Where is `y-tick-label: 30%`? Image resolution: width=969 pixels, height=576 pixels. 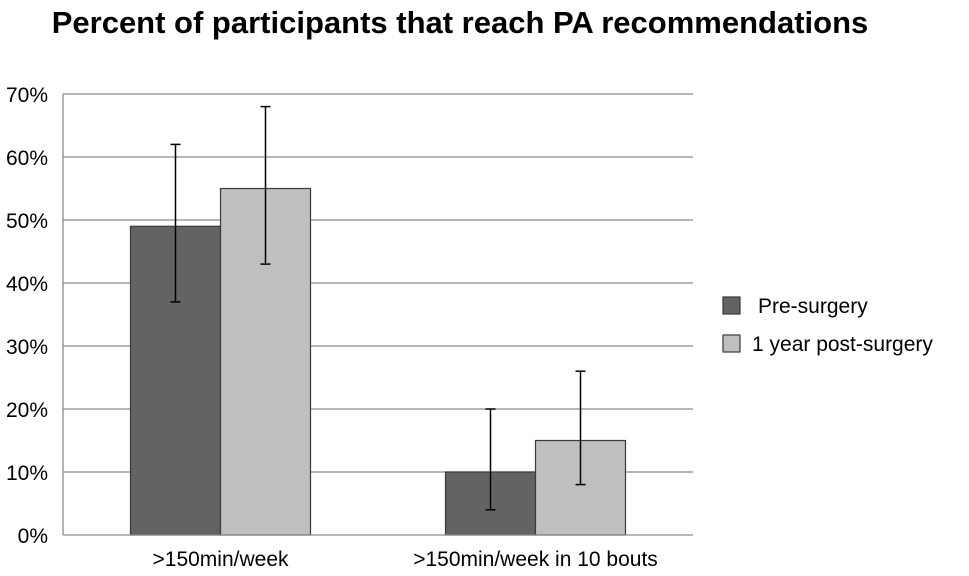
y-tick-label: 30% is located at coordinates (27, 347).